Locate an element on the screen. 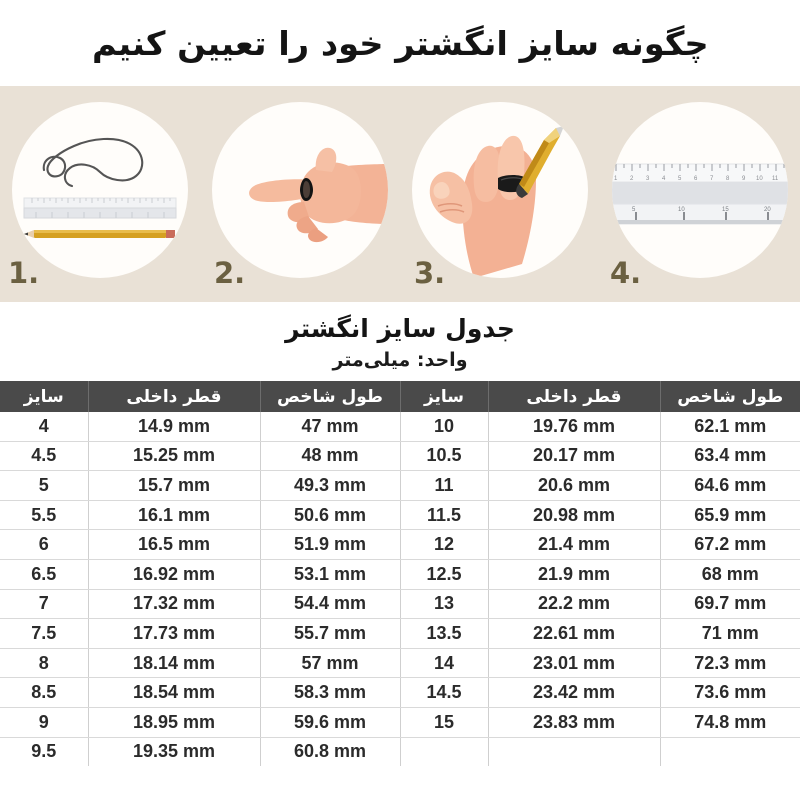 This screenshot has width=800, height=800. column-header-diameter-right: قطر داخلی is located at coordinates (574, 396).